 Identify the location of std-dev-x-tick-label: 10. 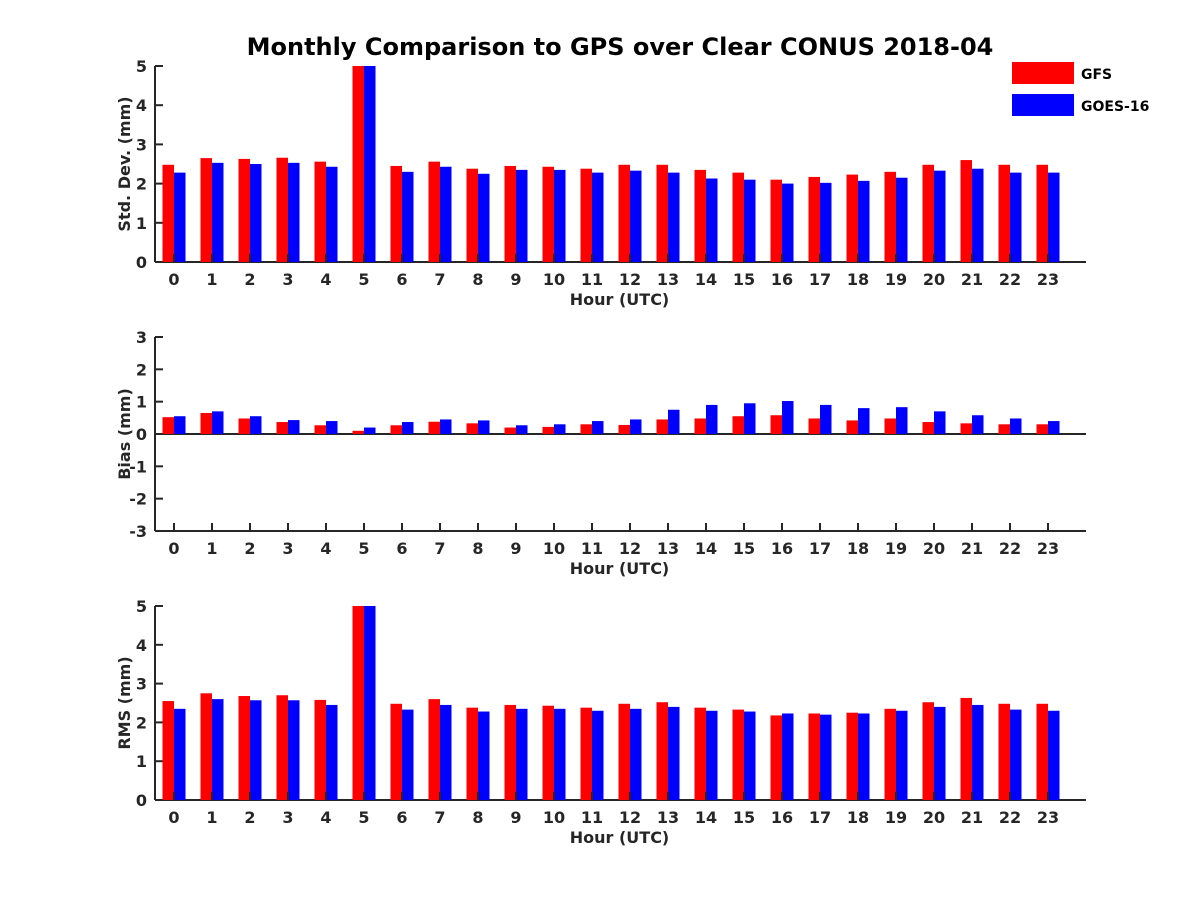
(554, 279).